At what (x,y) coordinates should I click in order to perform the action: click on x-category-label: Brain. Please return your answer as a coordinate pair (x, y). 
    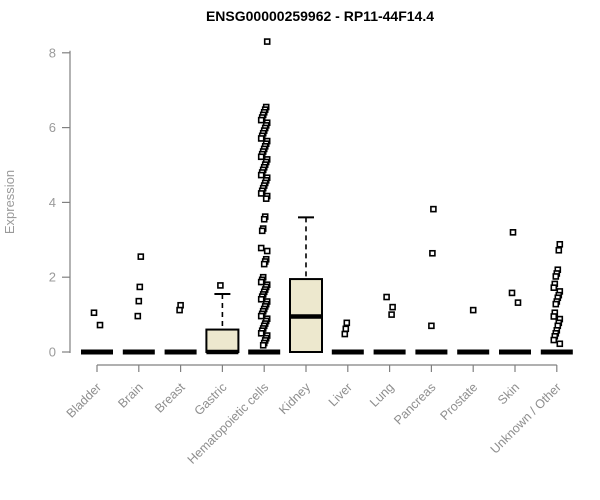
    Looking at the image, I should click on (130, 395).